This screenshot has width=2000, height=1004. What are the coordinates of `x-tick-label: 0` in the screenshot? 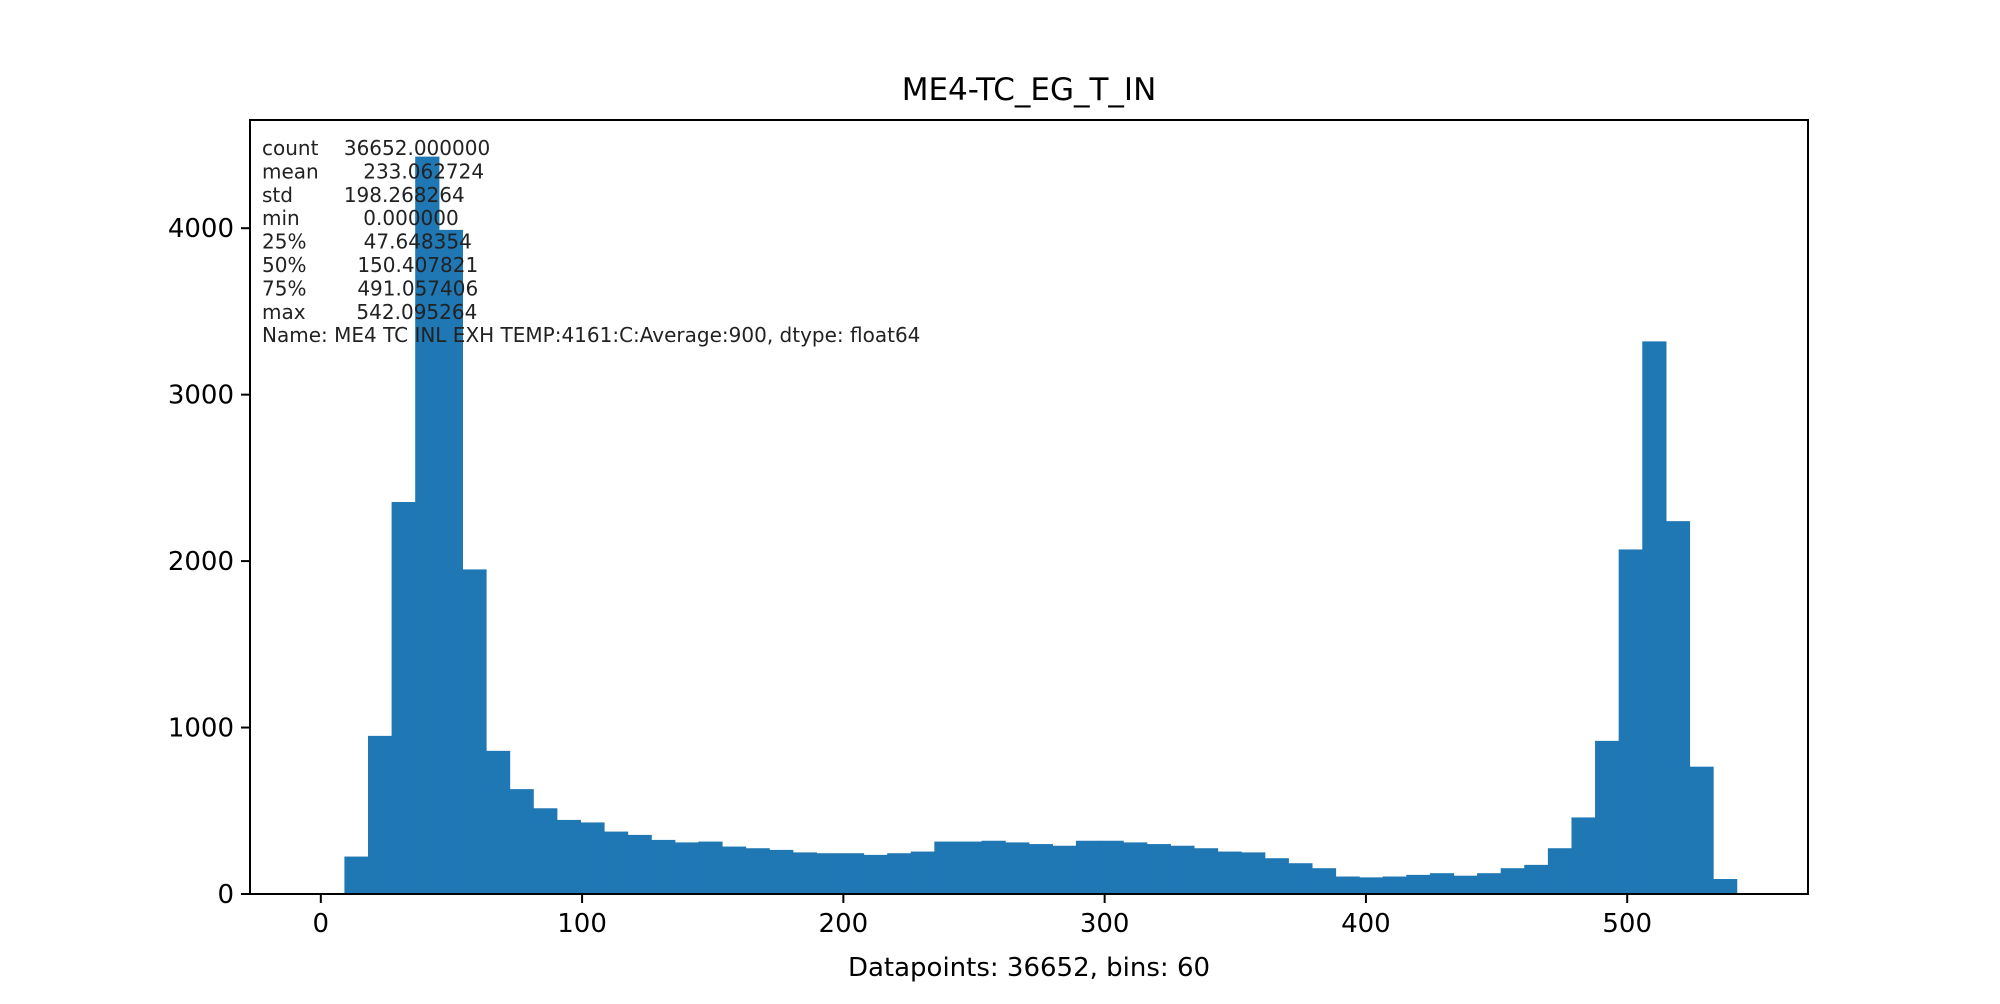 It's located at (321, 924).